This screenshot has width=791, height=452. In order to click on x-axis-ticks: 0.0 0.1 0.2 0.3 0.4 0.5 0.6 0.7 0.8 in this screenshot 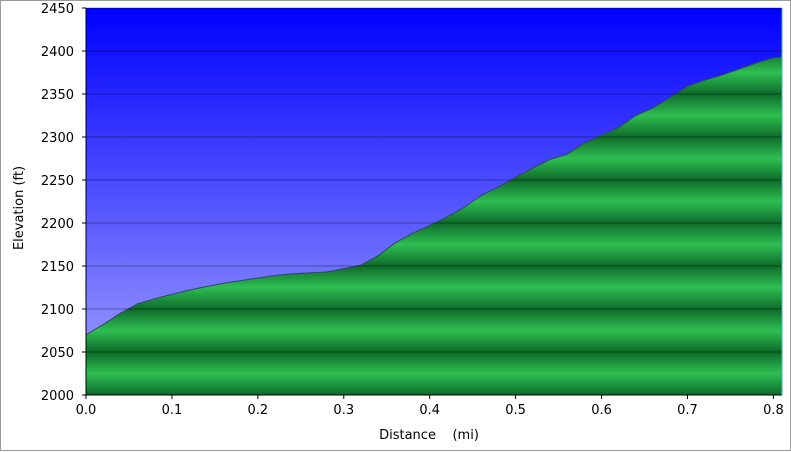, I will do `click(430, 406)`.